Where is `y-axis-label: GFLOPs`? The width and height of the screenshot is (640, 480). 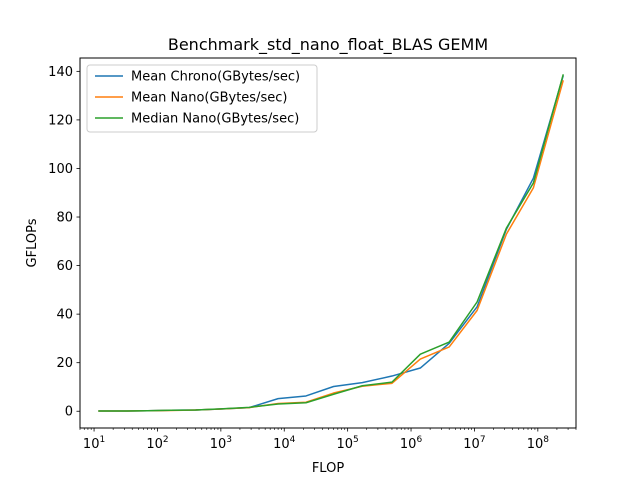 y-axis-label: GFLOPs is located at coordinates (32, 242).